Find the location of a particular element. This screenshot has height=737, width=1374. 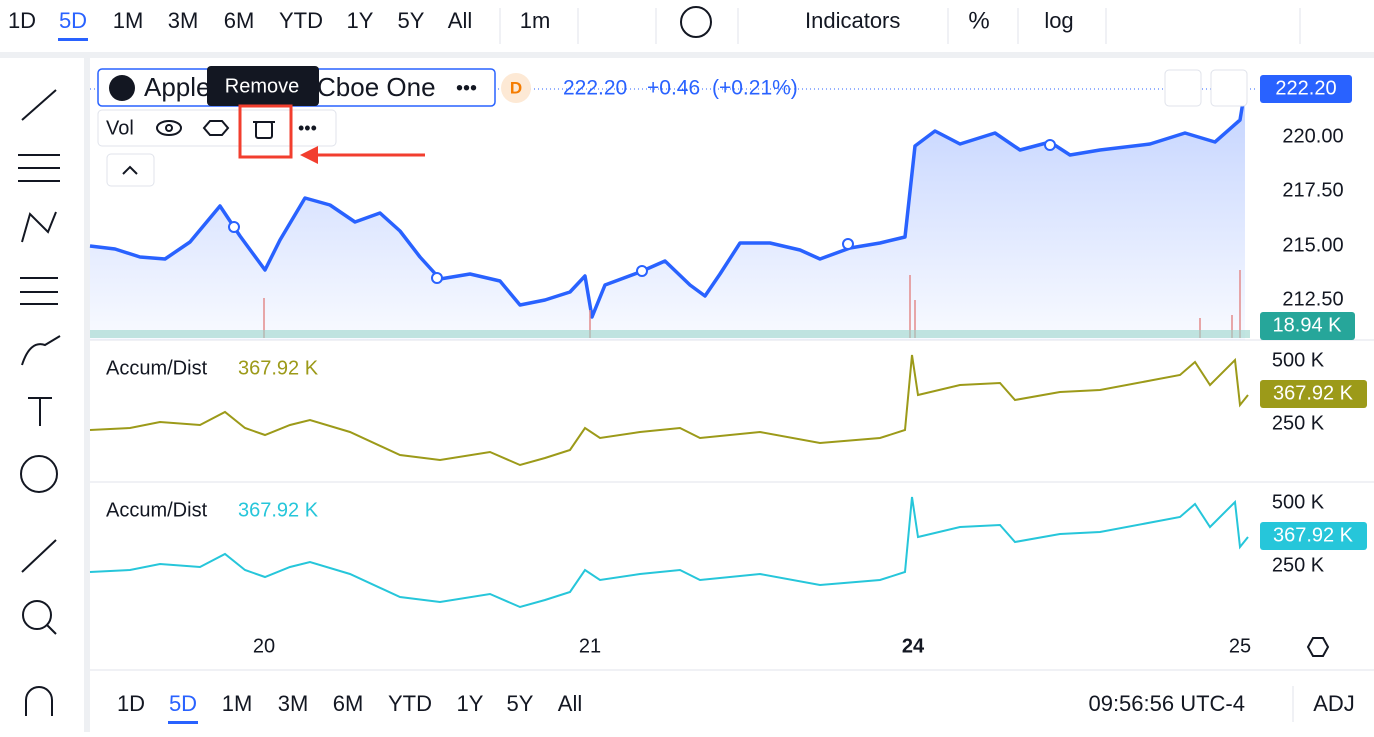

time-tick: 24 is located at coordinates (913, 646).